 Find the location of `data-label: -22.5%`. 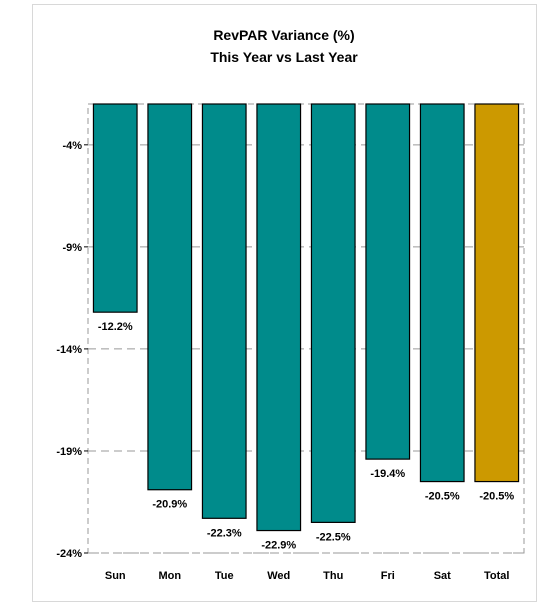

data-label: -22.5% is located at coordinates (333, 537).